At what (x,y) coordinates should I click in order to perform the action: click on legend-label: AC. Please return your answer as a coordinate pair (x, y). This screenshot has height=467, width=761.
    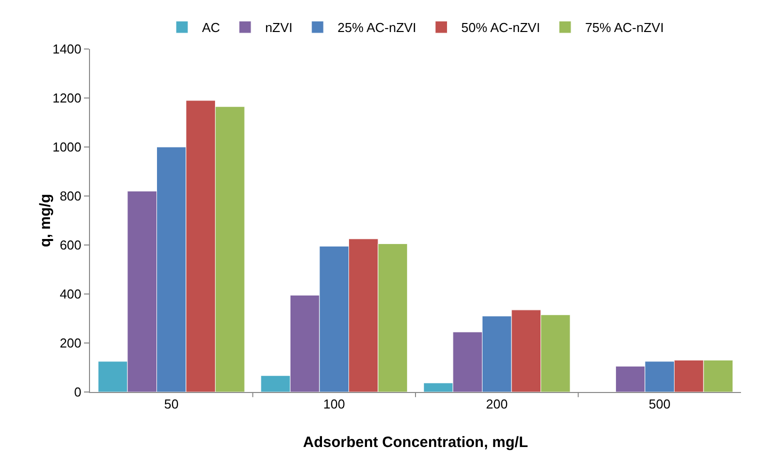
    Looking at the image, I should click on (211, 28).